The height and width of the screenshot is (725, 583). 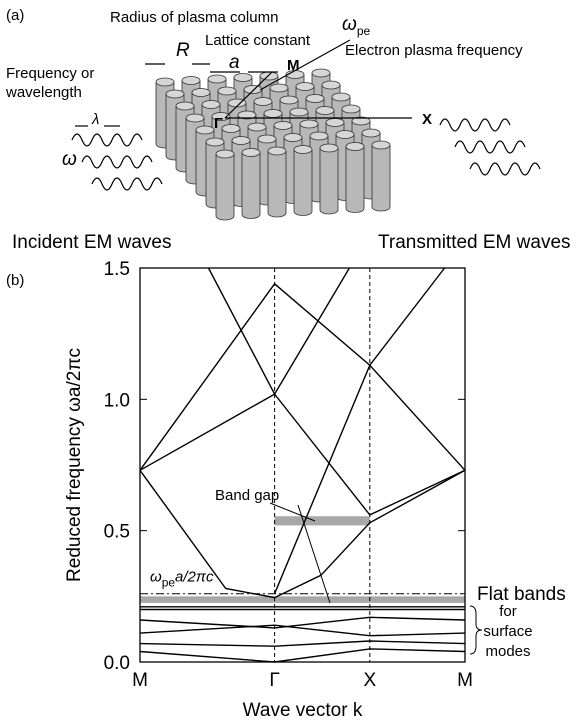 I want to click on label: Radius of plasma column, so click(x=194, y=17).